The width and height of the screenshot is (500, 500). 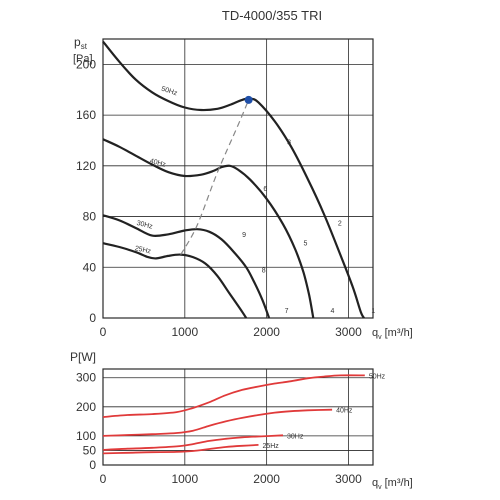 What do you see at coordinates (215, 177) in the screenshot?
I see `system-curve-dashed` at bounding box center [215, 177].